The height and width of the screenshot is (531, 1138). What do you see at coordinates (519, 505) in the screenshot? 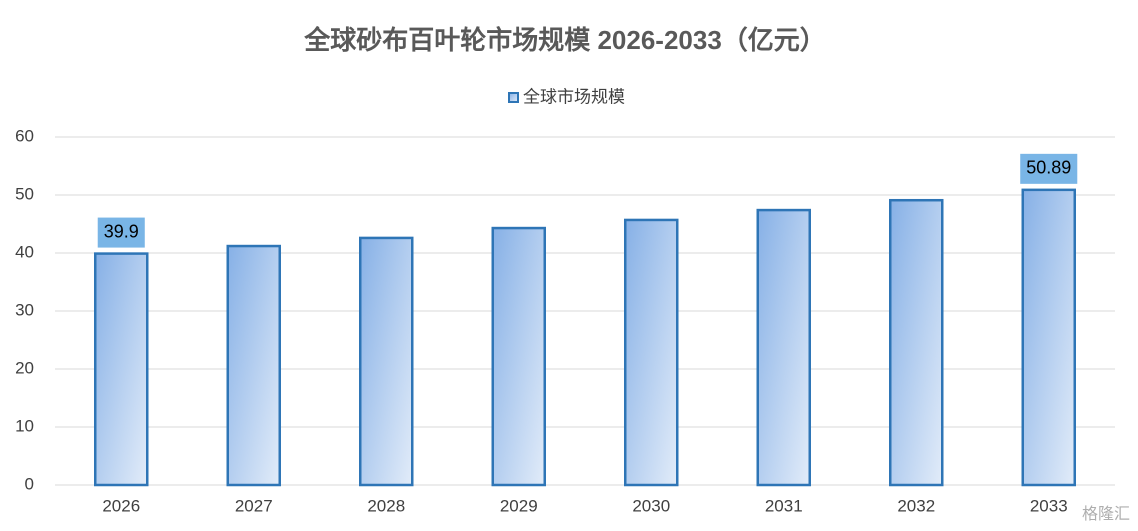
I see `x-tick-label: 2029` at bounding box center [519, 505].